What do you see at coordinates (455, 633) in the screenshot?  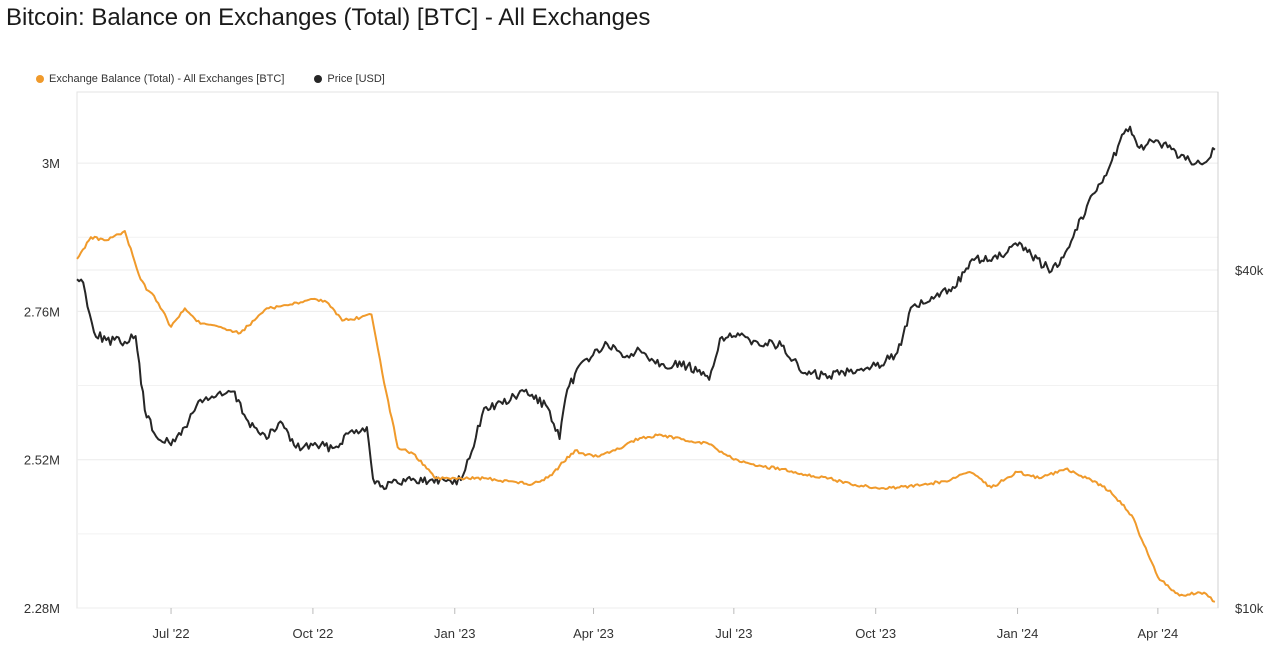 I see `x-tick-label: Jan '23` at bounding box center [455, 633].